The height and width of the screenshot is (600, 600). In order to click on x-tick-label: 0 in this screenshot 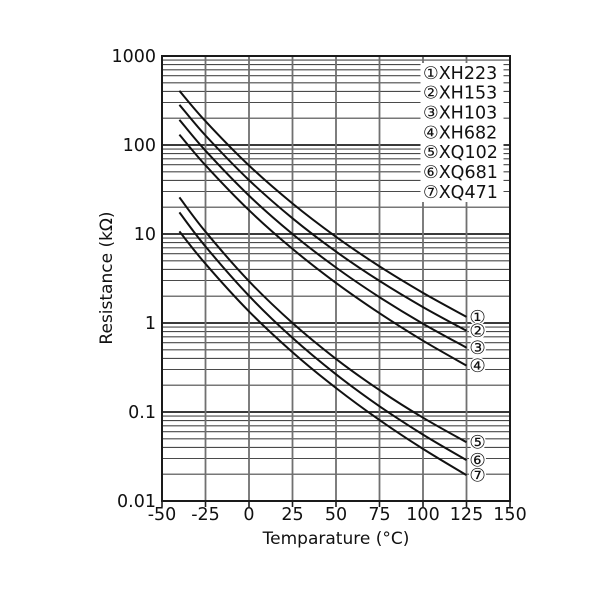, I will do `click(248, 515)`.